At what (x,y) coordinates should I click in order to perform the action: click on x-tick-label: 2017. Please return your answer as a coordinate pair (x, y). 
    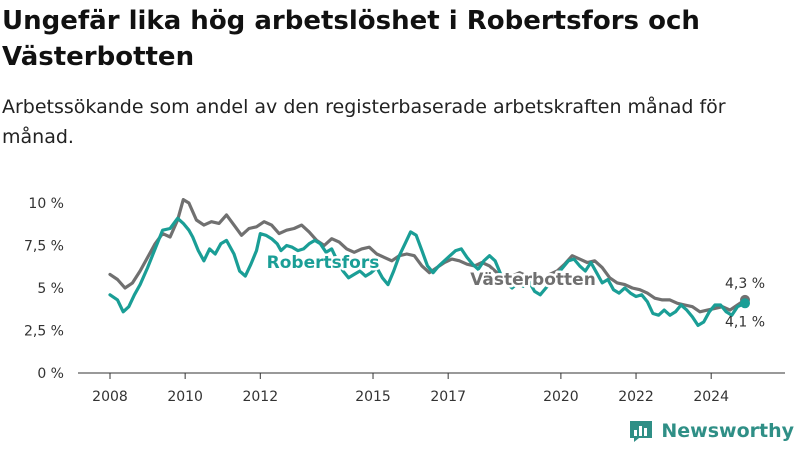
    Looking at the image, I should click on (448, 397).